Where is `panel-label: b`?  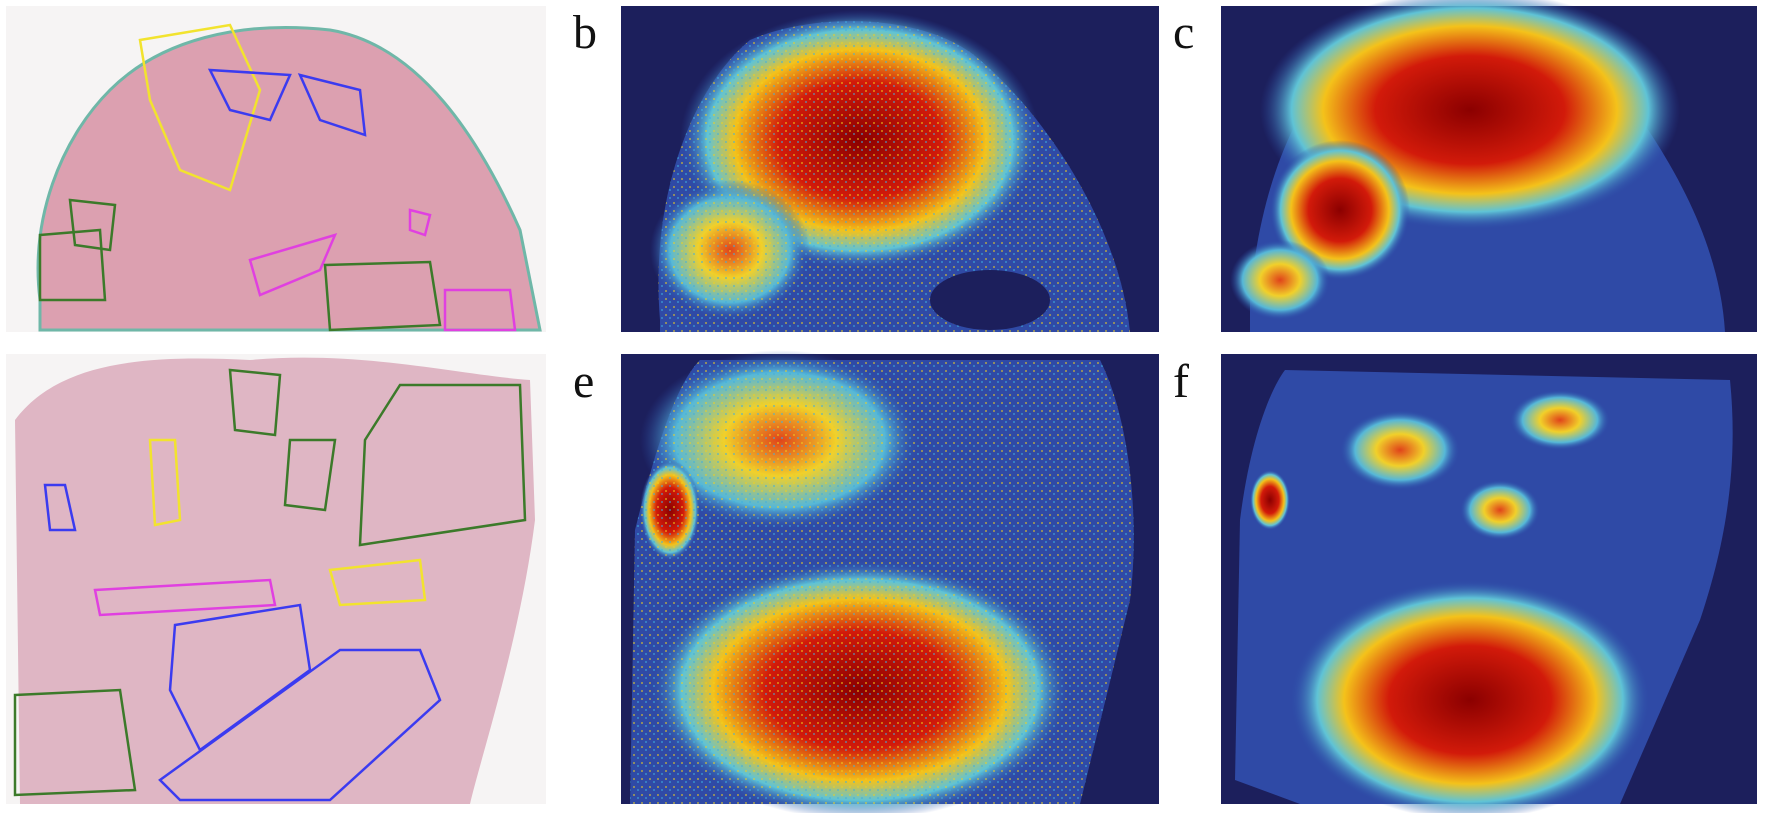
panel-label: b is located at coordinates (585, 32).